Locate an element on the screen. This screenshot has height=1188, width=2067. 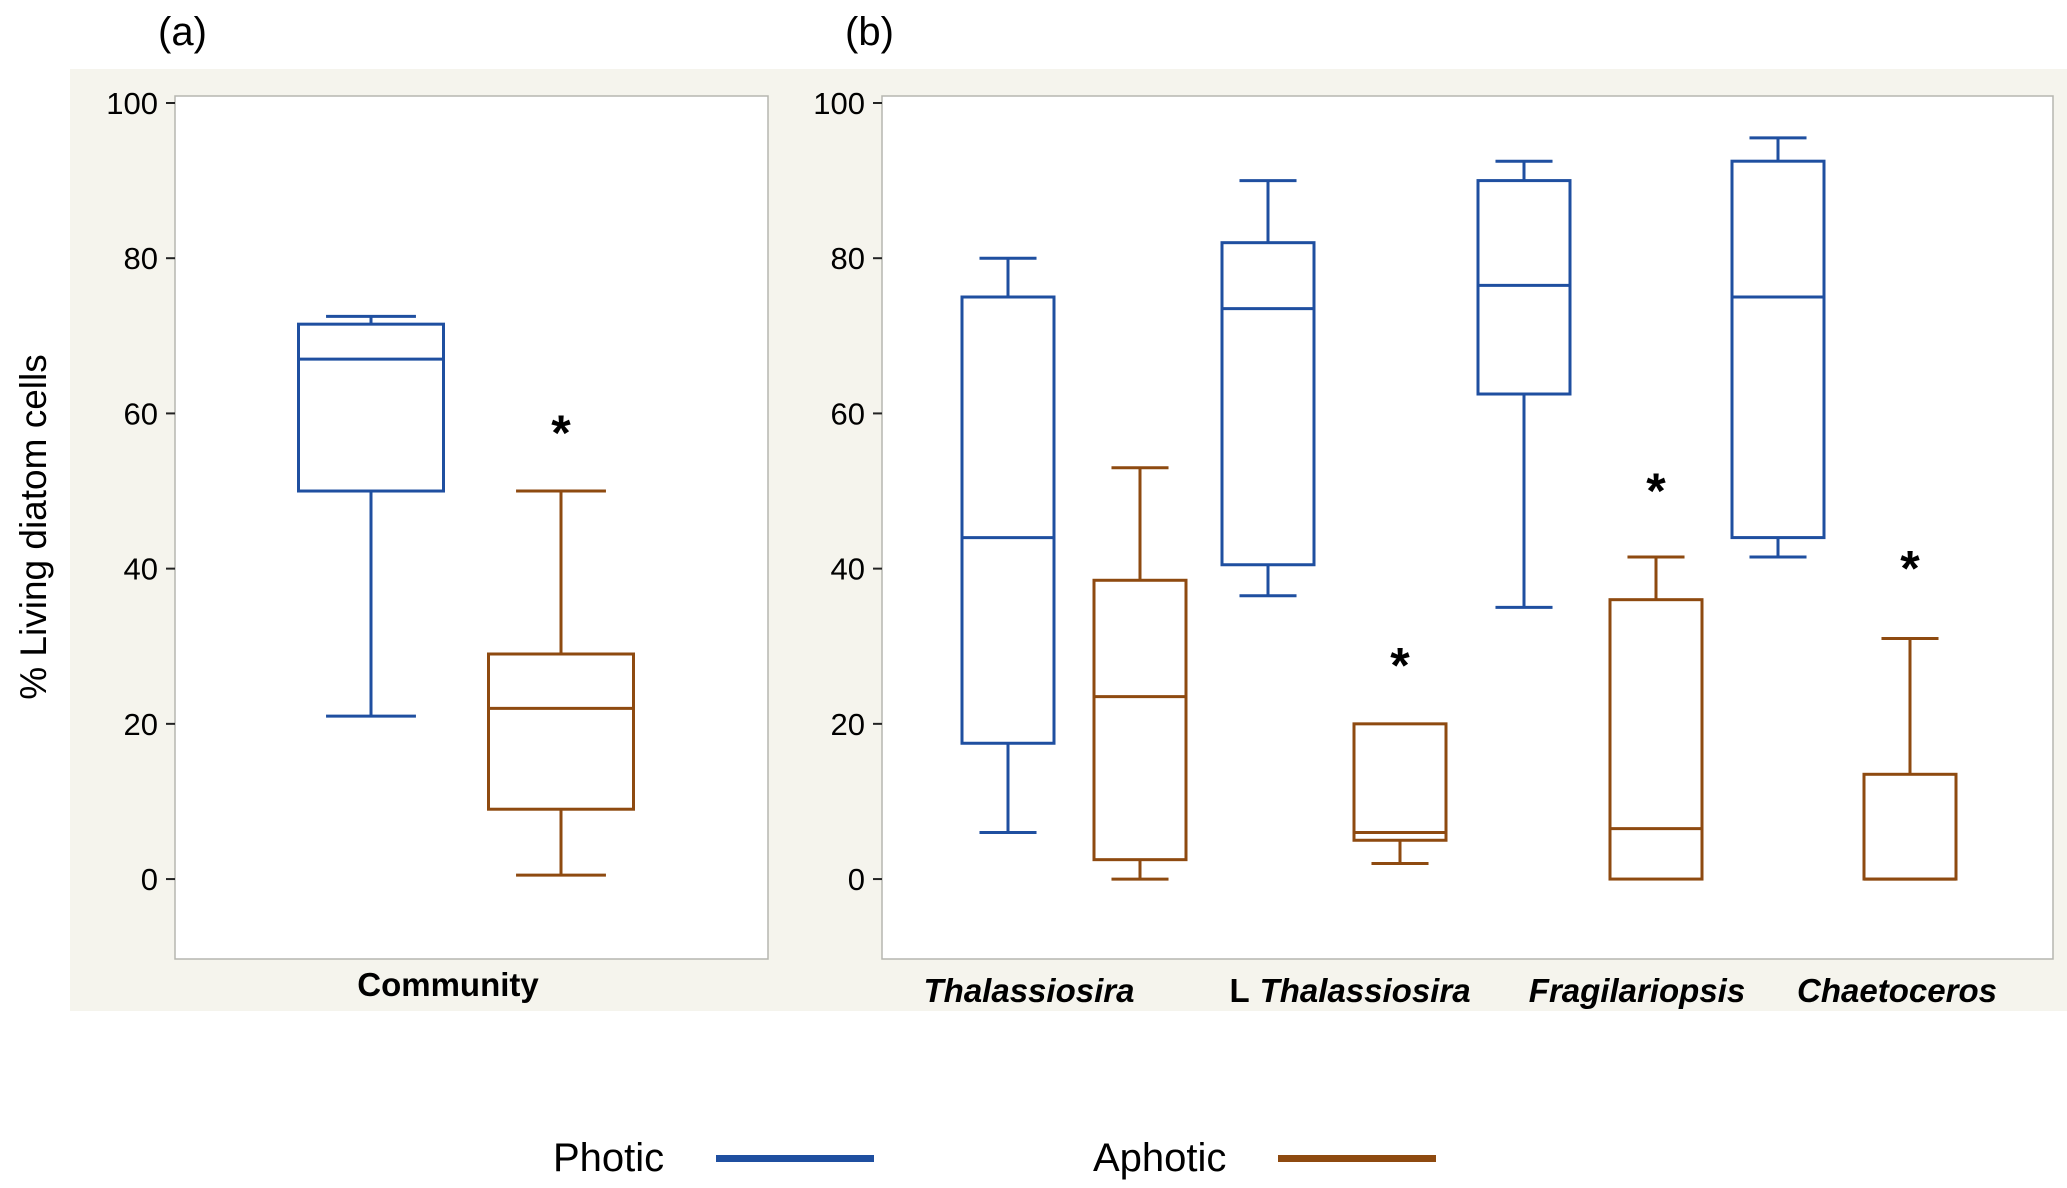
category-label: Community is located at coordinates (448, 984).